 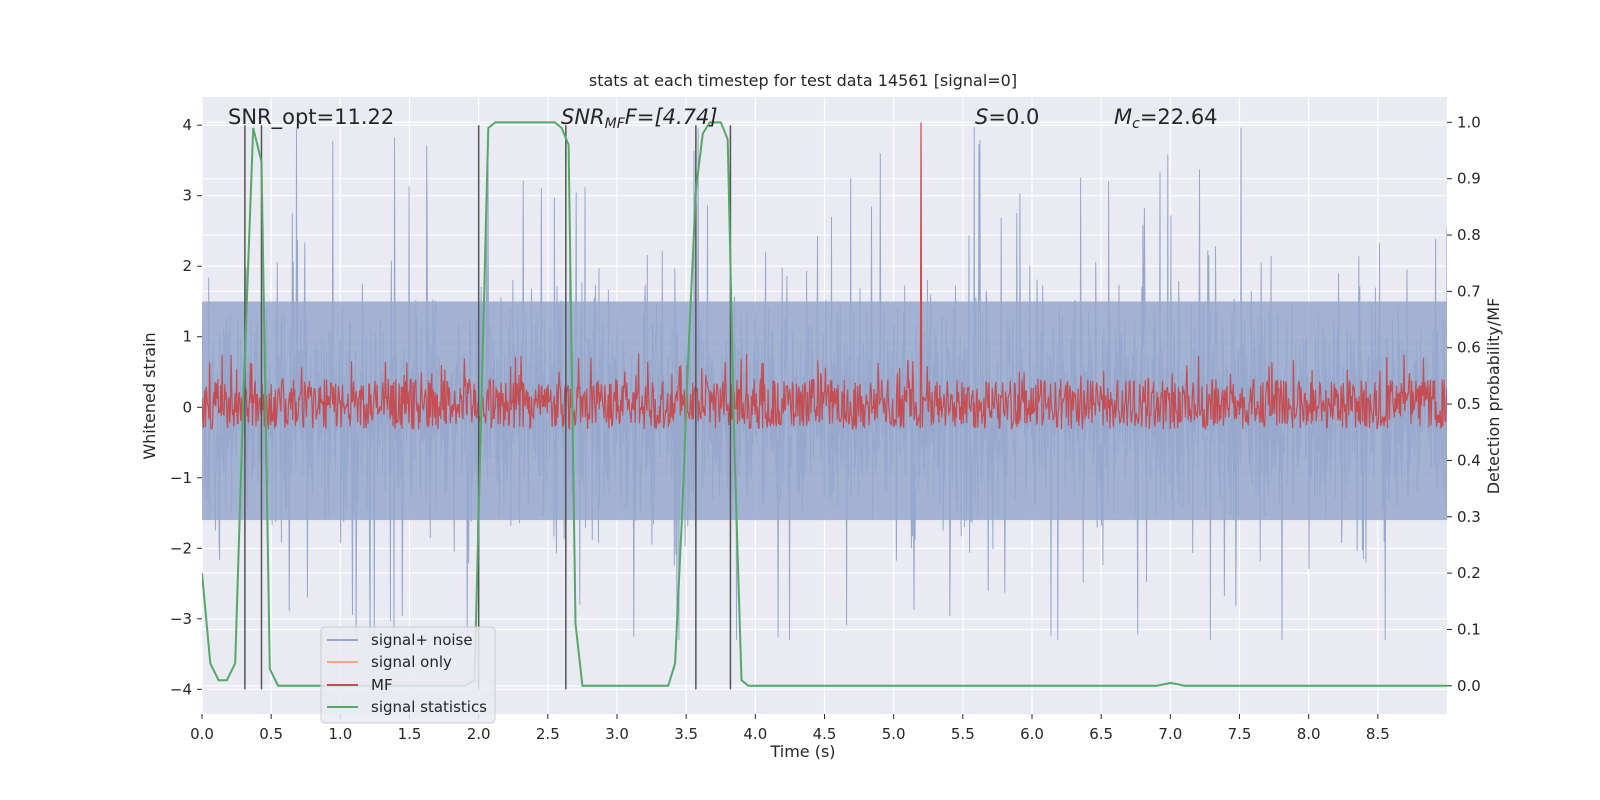 What do you see at coordinates (1469, 235) in the screenshot?
I see `y-right-tick-label: 0.8` at bounding box center [1469, 235].